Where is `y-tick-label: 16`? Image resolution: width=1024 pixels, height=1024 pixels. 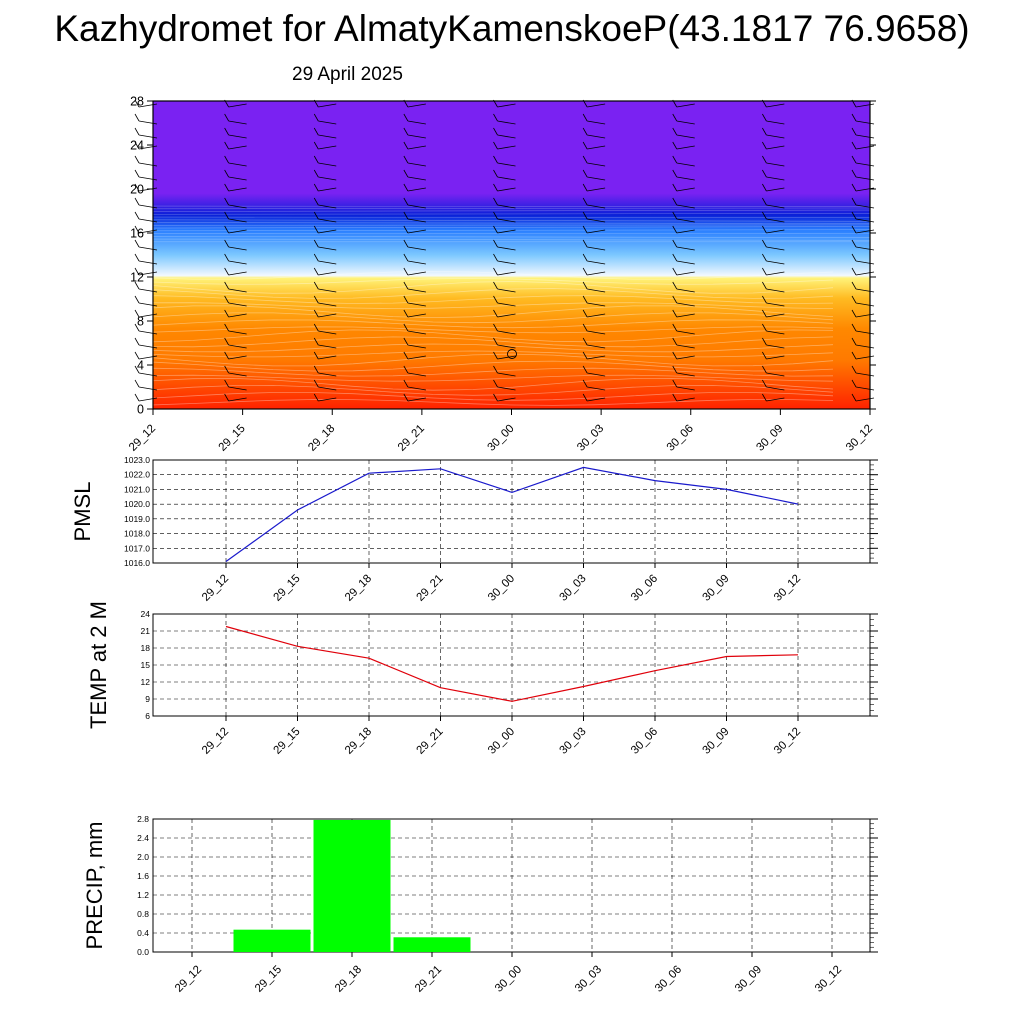 y-tick-label: 16 is located at coordinates (137, 234).